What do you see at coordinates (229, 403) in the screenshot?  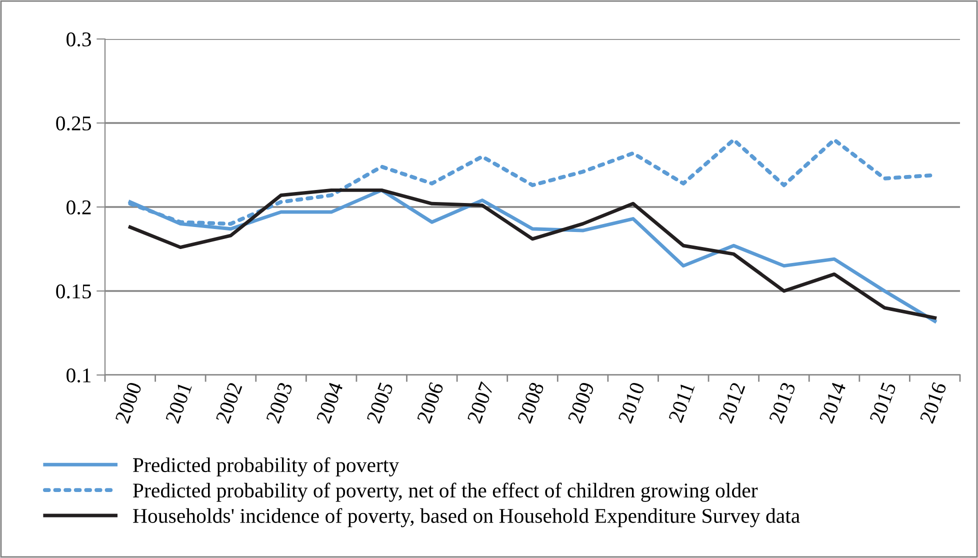 I see `x-tick-label: 2002` at bounding box center [229, 403].